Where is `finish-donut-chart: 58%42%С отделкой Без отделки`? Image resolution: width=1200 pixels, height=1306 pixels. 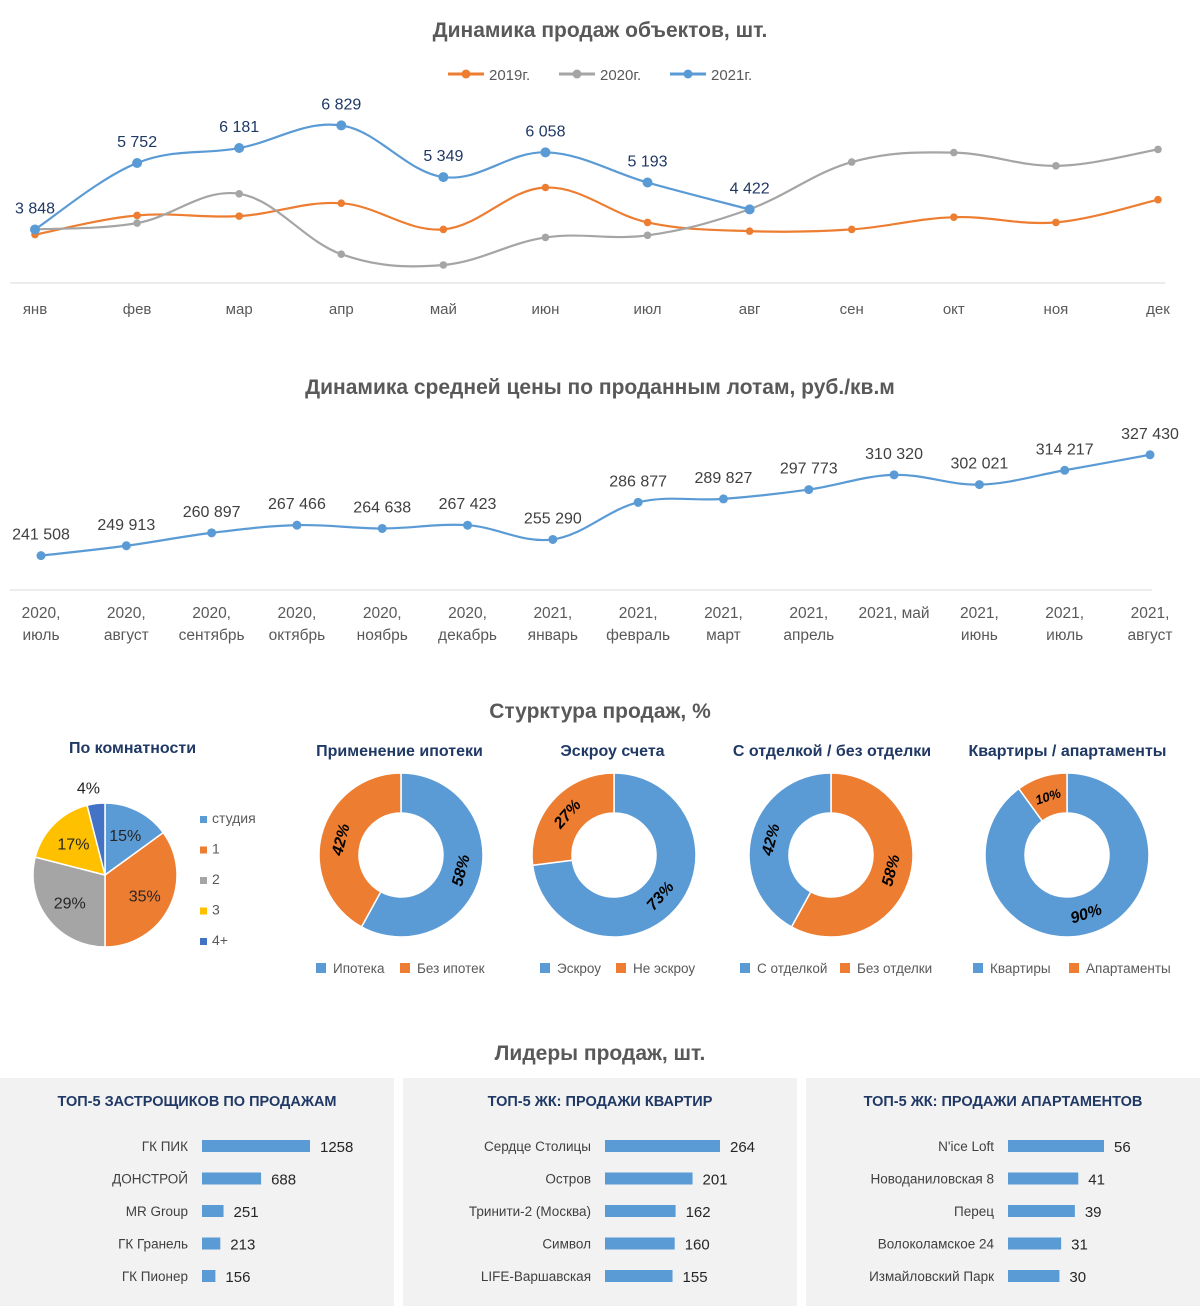
finish-donut-chart: 58%42%С отделкой Без отделки is located at coordinates (836, 874).